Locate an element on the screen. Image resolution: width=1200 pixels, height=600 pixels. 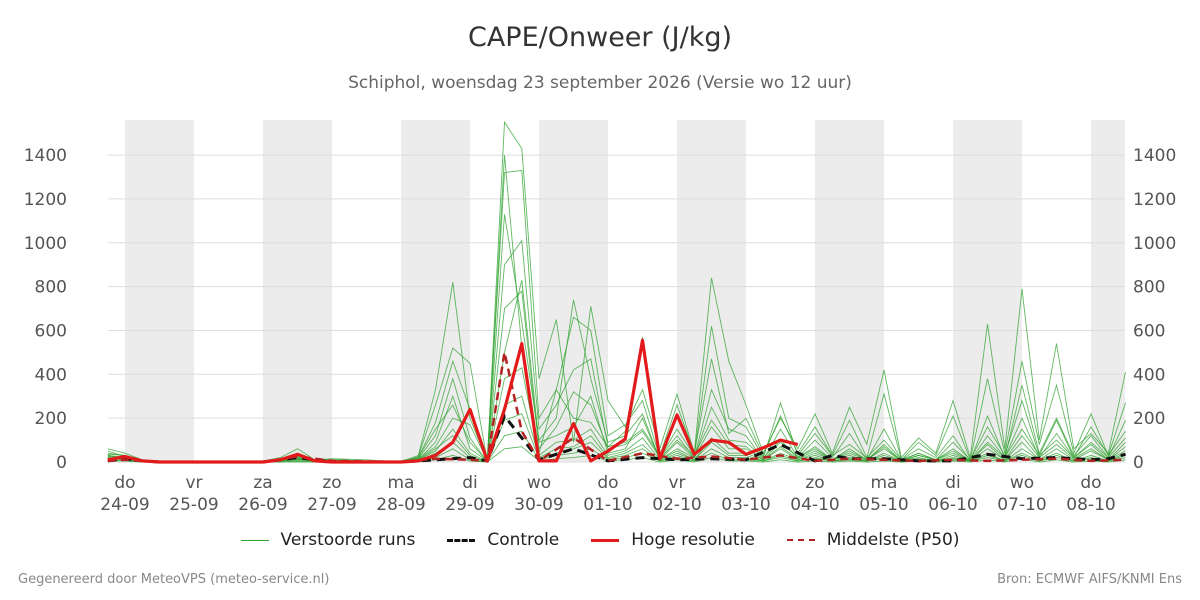
x-tick-date-label: 27-09 is located at coordinates (331, 505).